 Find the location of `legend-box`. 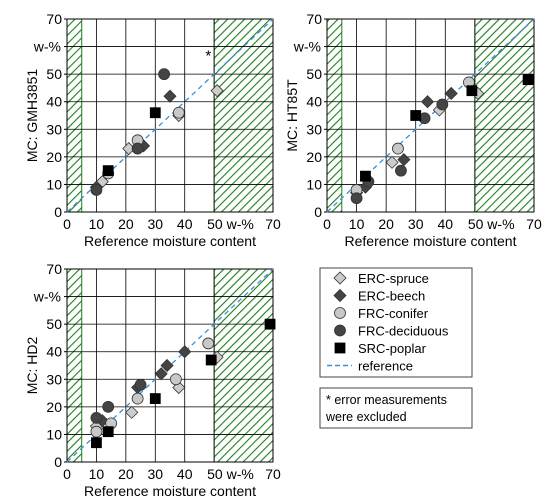

legend-box is located at coordinates (396, 322).